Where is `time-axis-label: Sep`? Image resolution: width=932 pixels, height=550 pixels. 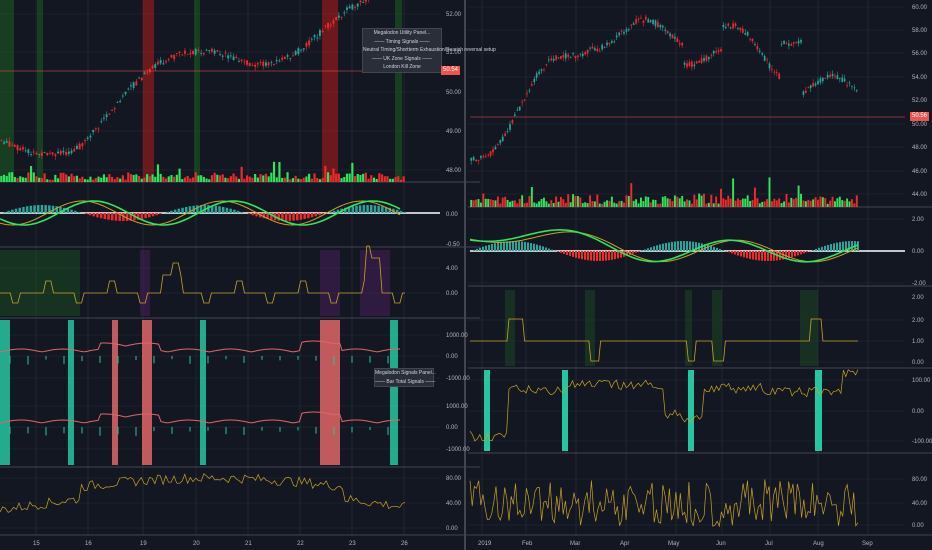
time-axis-label: Sep is located at coordinates (867, 544).